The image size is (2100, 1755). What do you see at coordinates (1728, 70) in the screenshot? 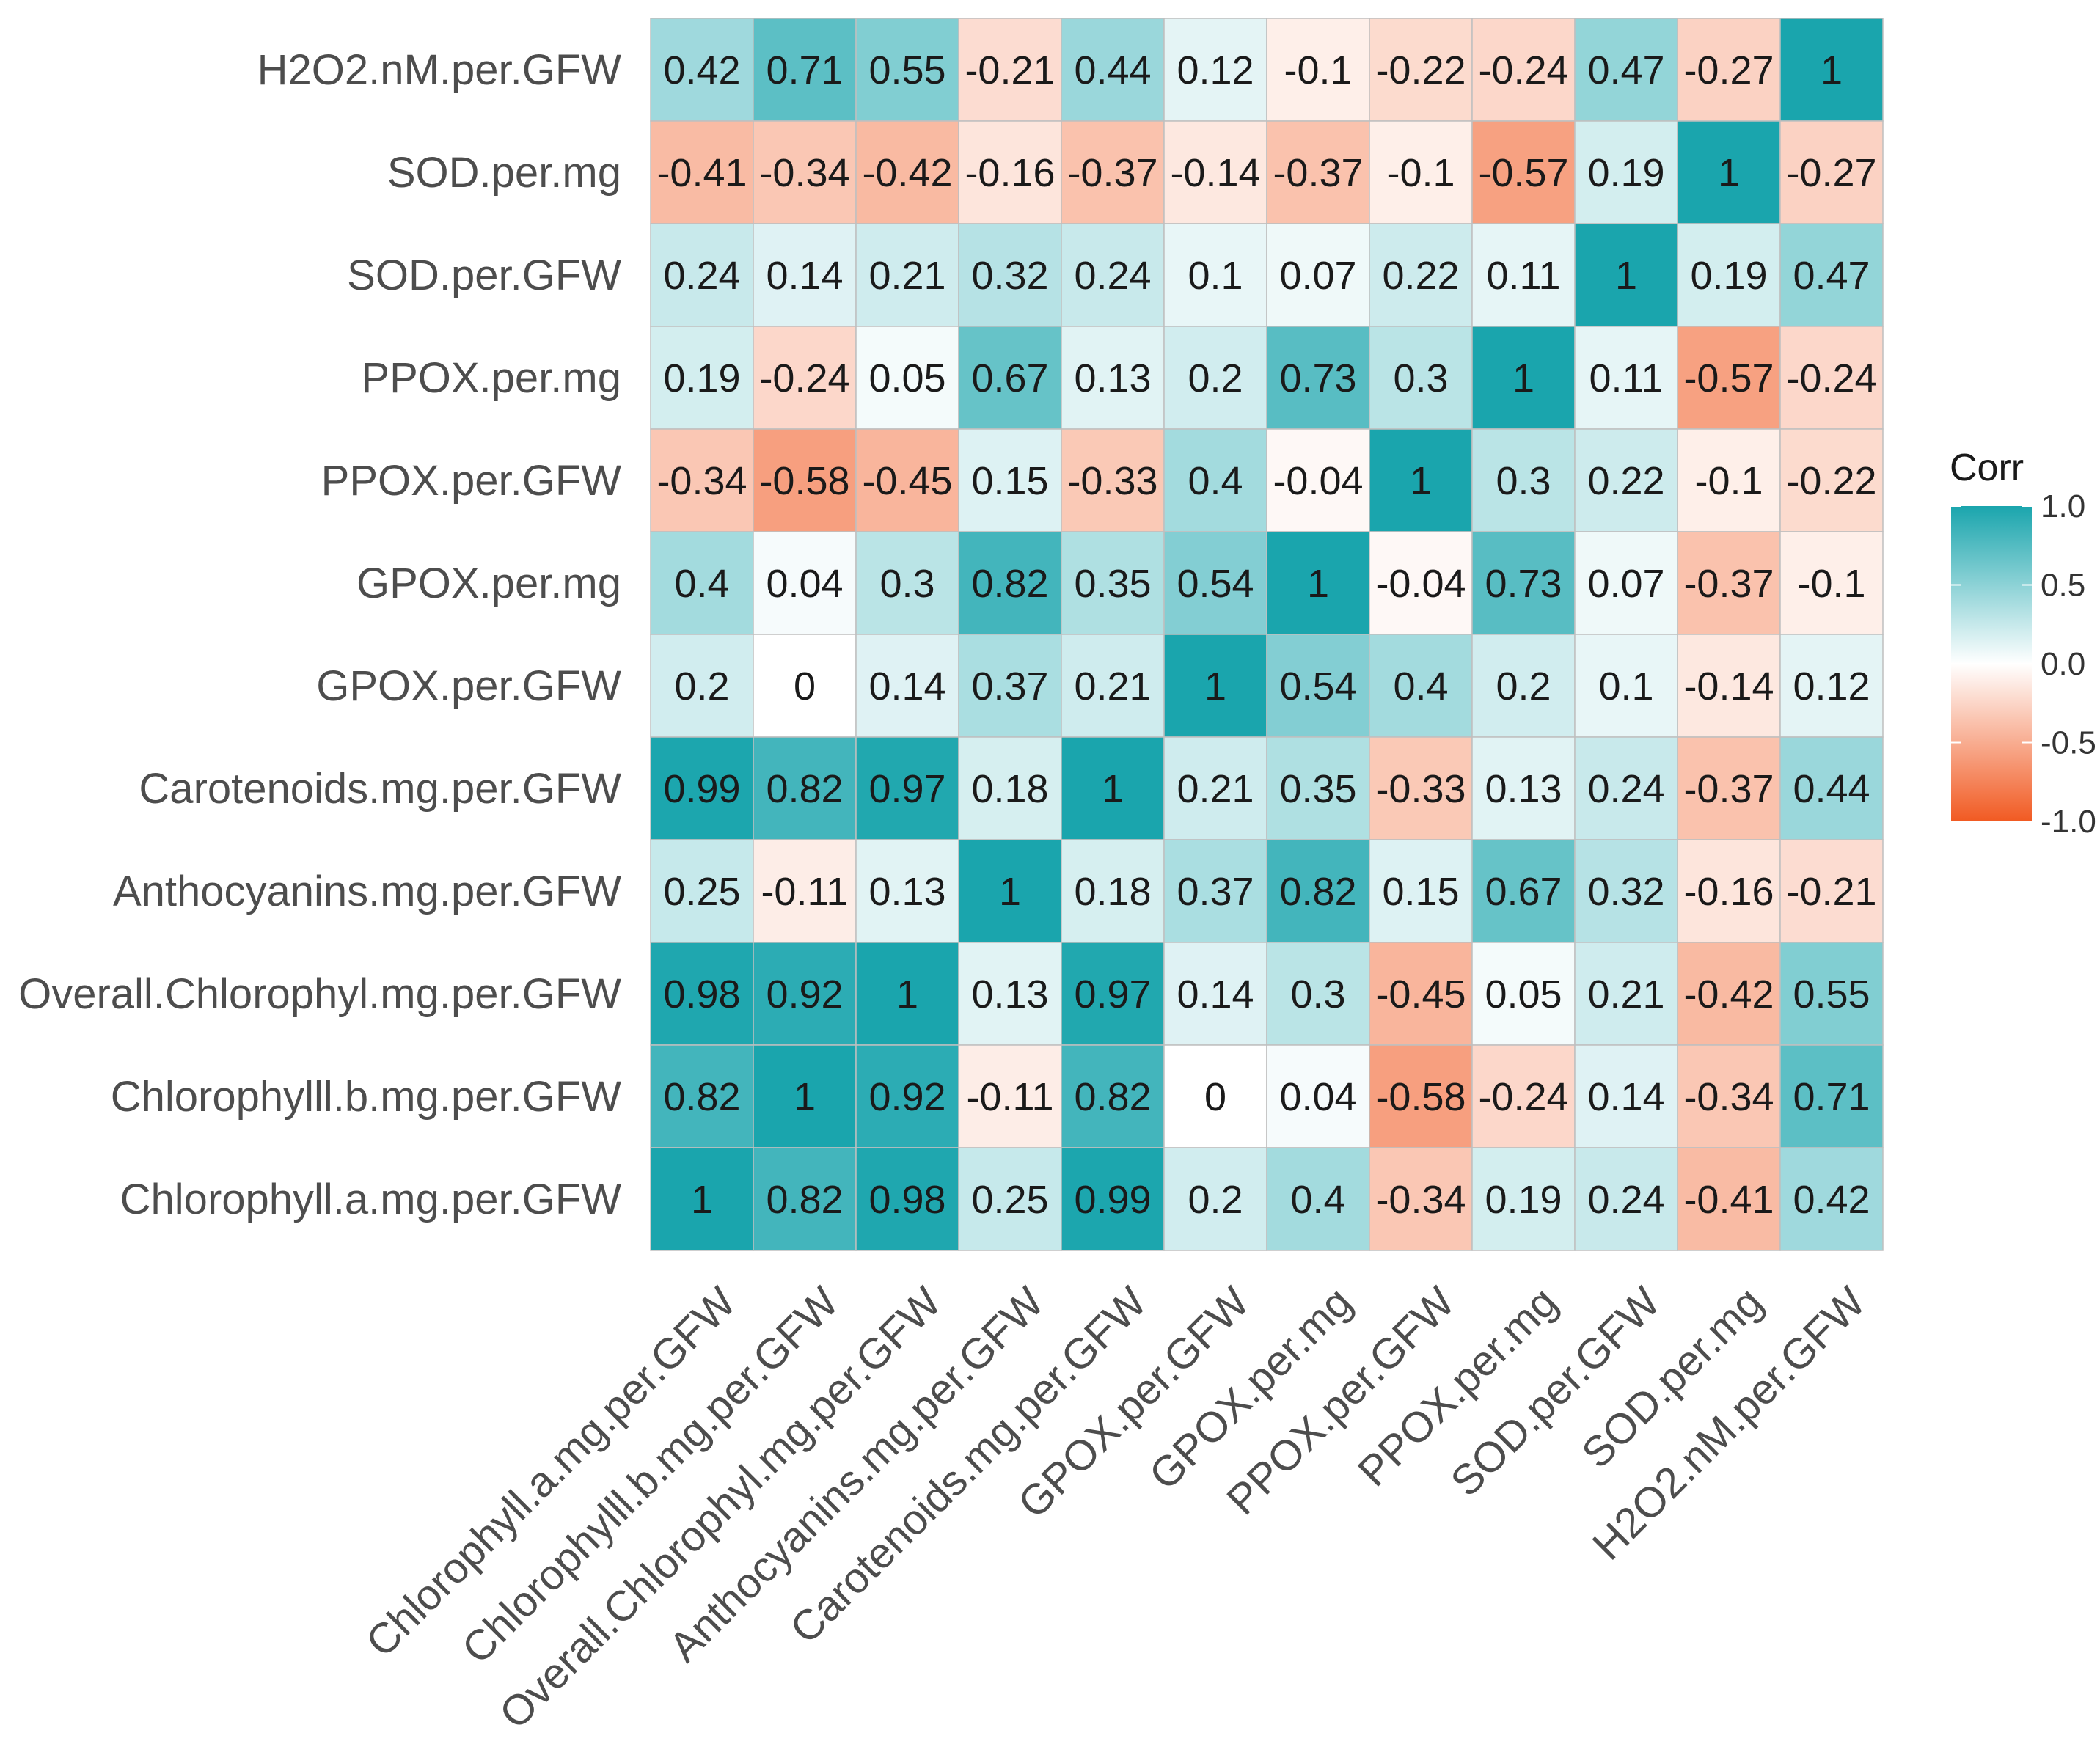
I see `heatmap-cell-value: -0.27` at bounding box center [1728, 70].